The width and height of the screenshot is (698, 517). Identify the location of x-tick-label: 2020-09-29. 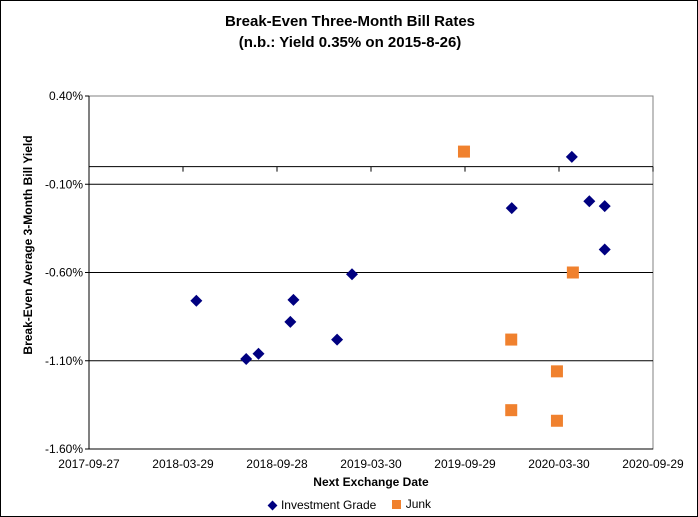
(653, 464).